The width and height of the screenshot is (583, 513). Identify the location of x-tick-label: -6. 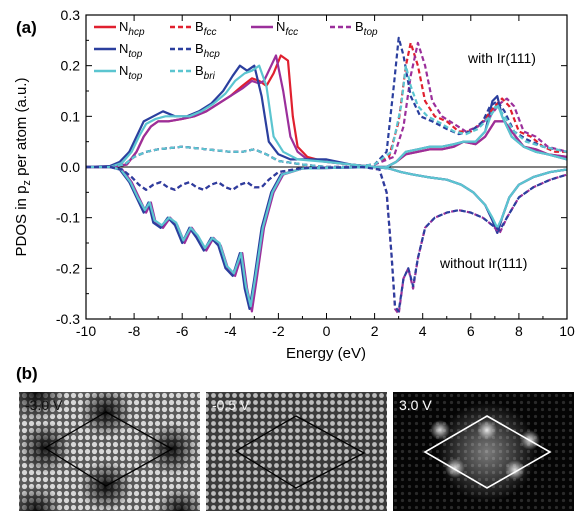
(182, 331).